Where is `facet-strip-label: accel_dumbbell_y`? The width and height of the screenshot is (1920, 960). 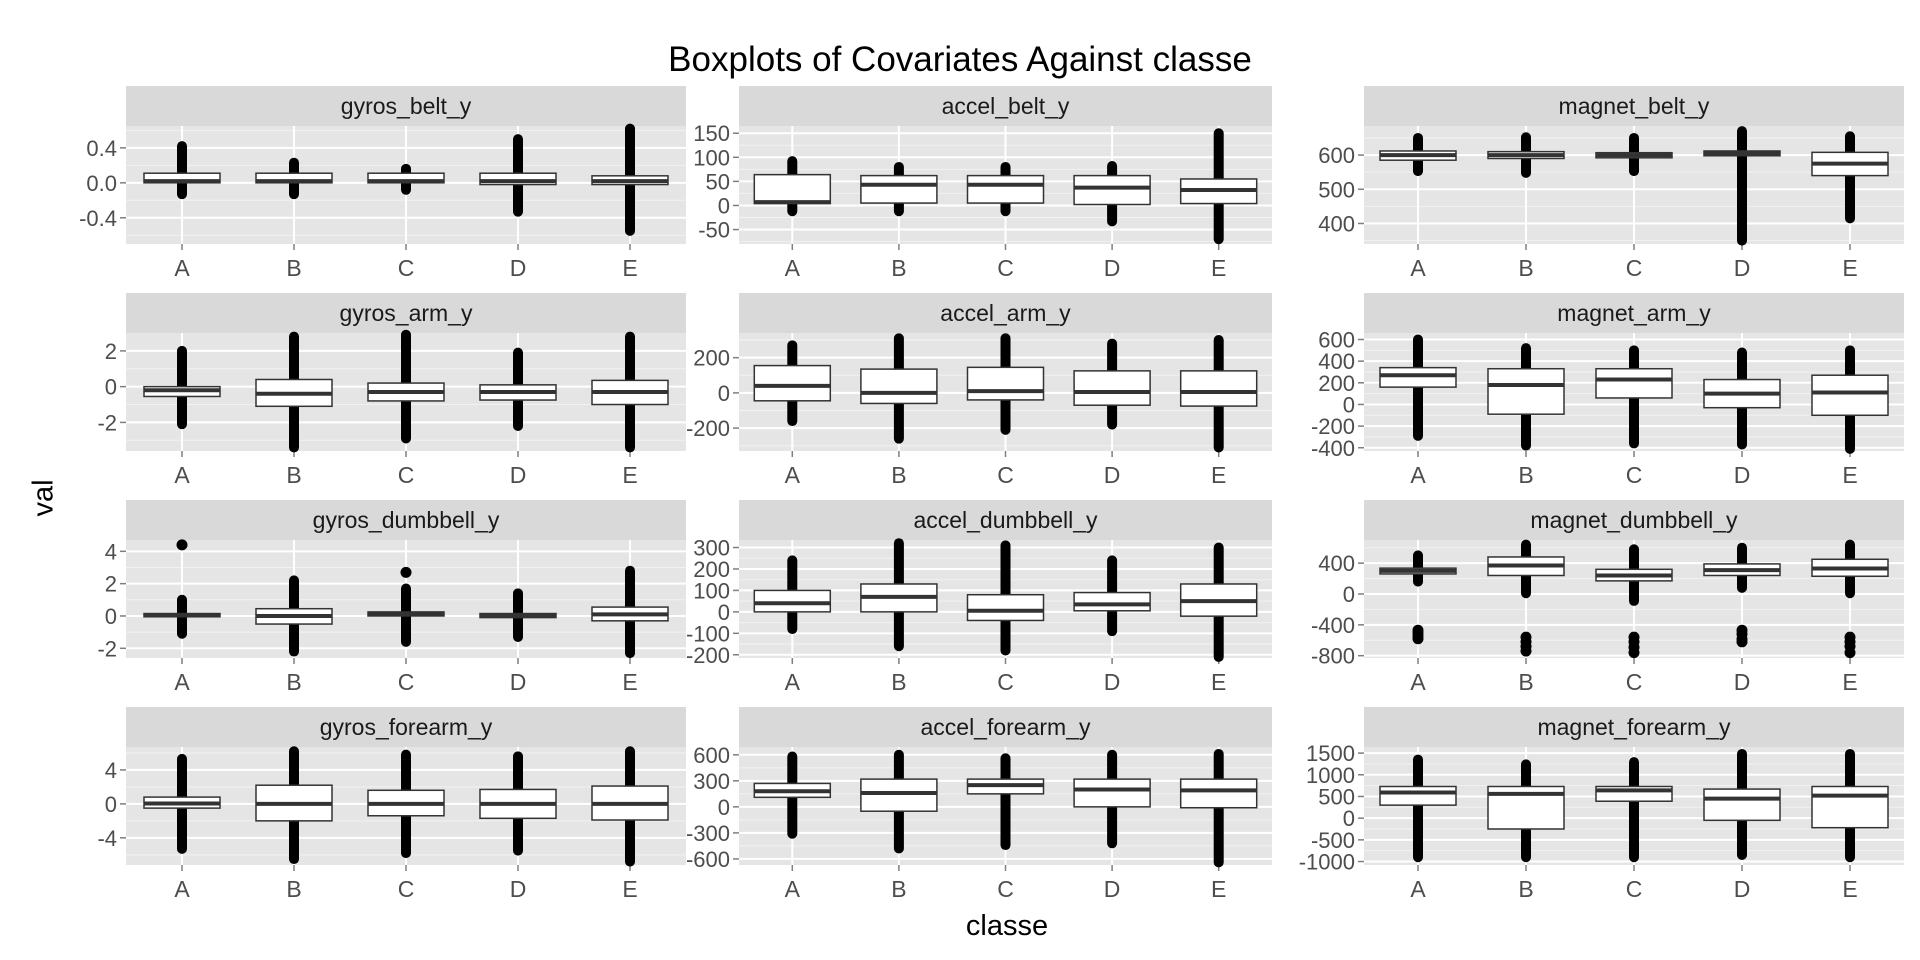 facet-strip-label: accel_dumbbell_y is located at coordinates (1005, 520).